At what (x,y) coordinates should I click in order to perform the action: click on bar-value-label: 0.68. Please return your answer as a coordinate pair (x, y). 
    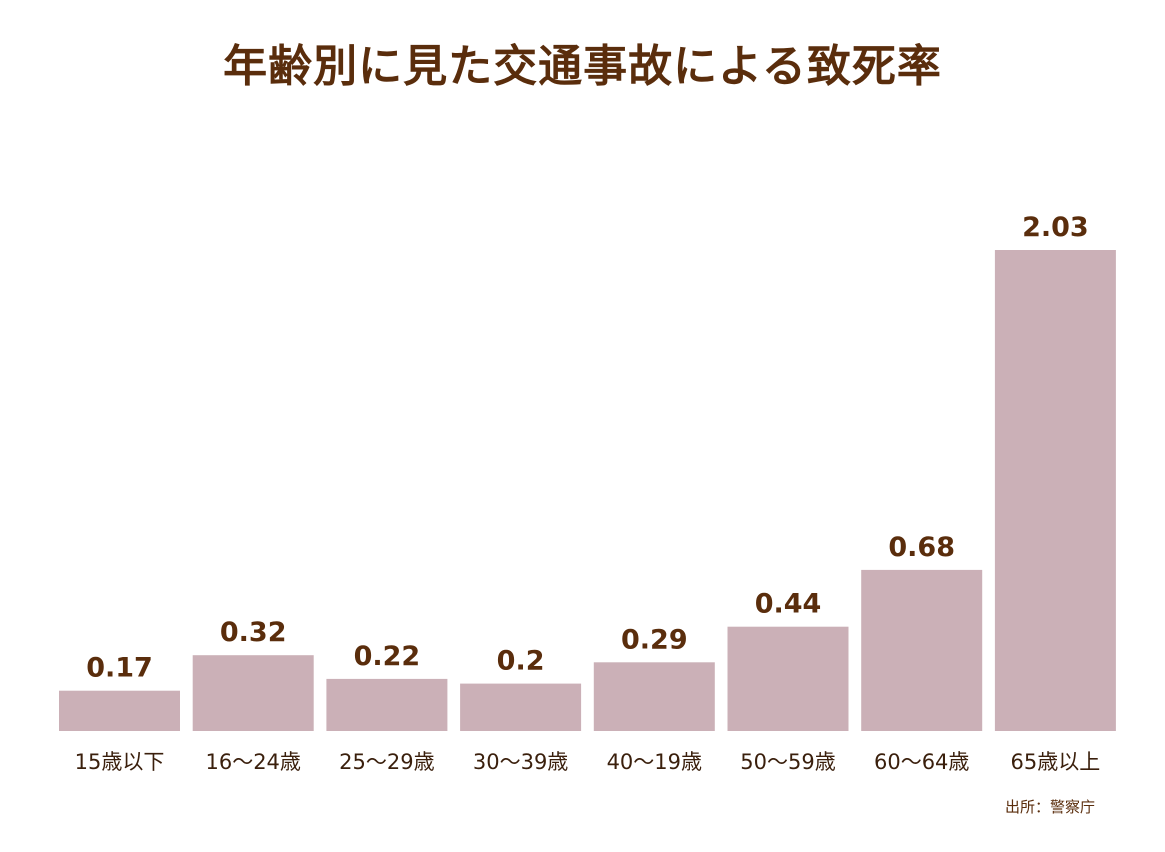
    Looking at the image, I should click on (921, 547).